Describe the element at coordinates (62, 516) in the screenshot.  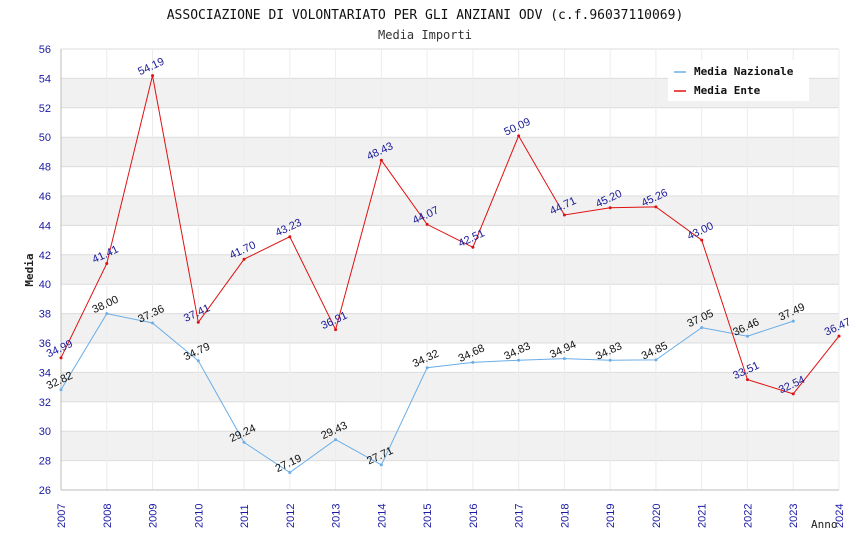
I see `x-tick-label: 2007` at that location.